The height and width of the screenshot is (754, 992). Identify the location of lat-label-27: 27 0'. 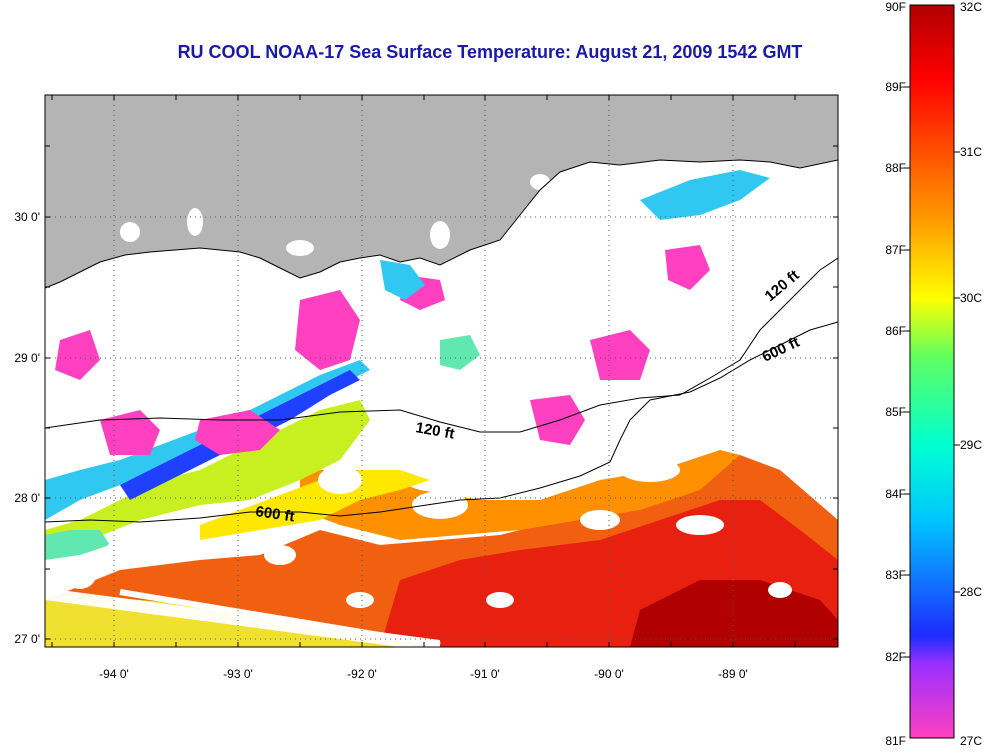
(27, 639).